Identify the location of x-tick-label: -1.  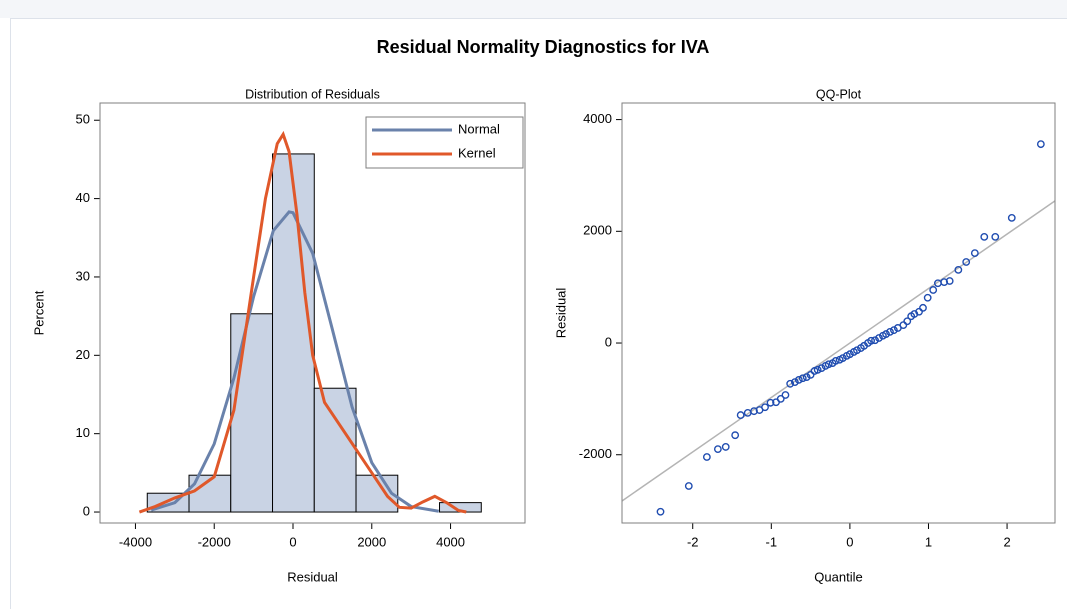
(772, 541).